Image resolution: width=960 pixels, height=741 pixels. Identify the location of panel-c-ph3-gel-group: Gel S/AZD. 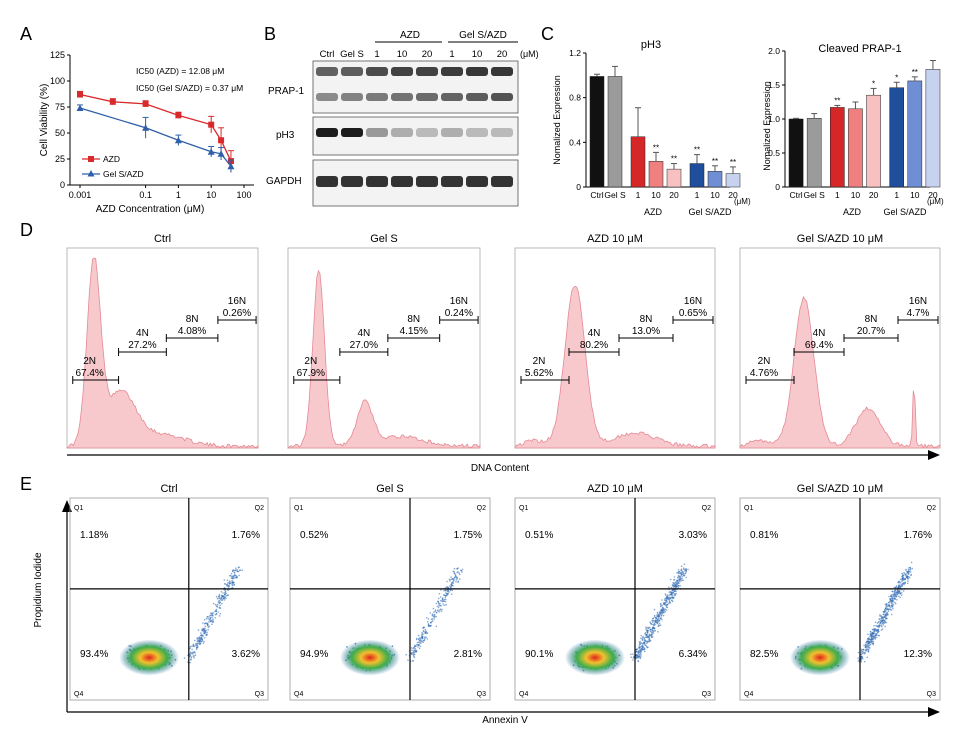
(710, 212).